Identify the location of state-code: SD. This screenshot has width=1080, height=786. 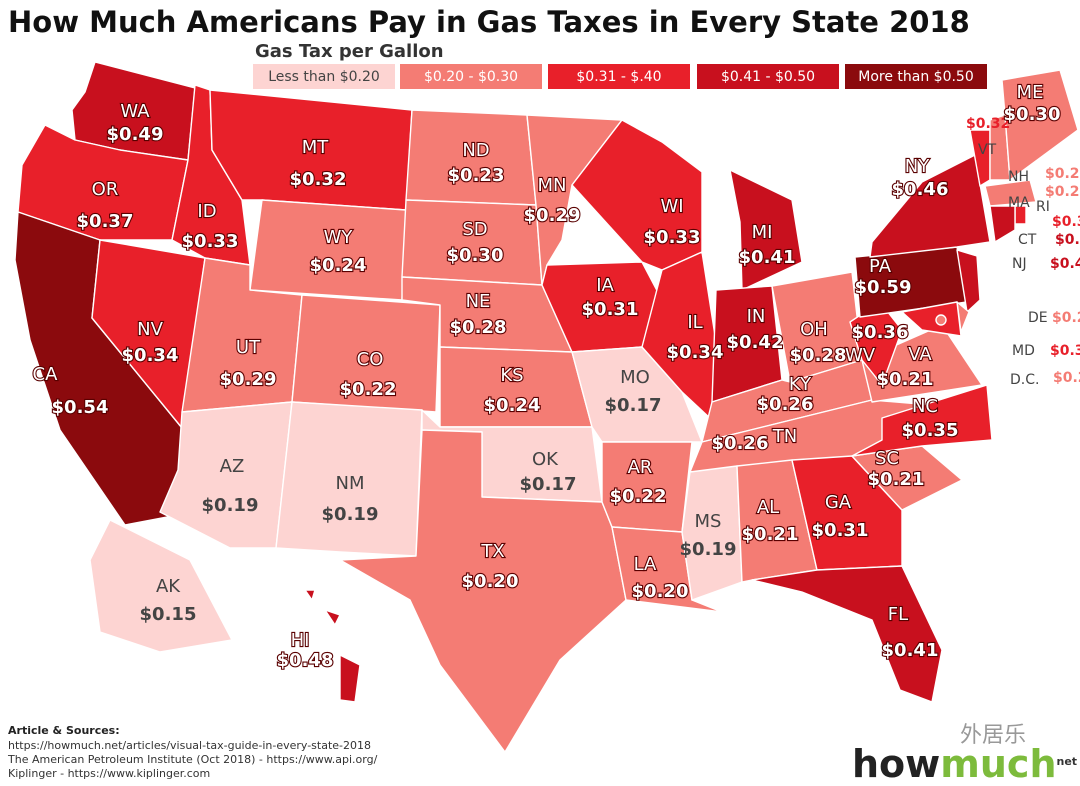
(474, 229).